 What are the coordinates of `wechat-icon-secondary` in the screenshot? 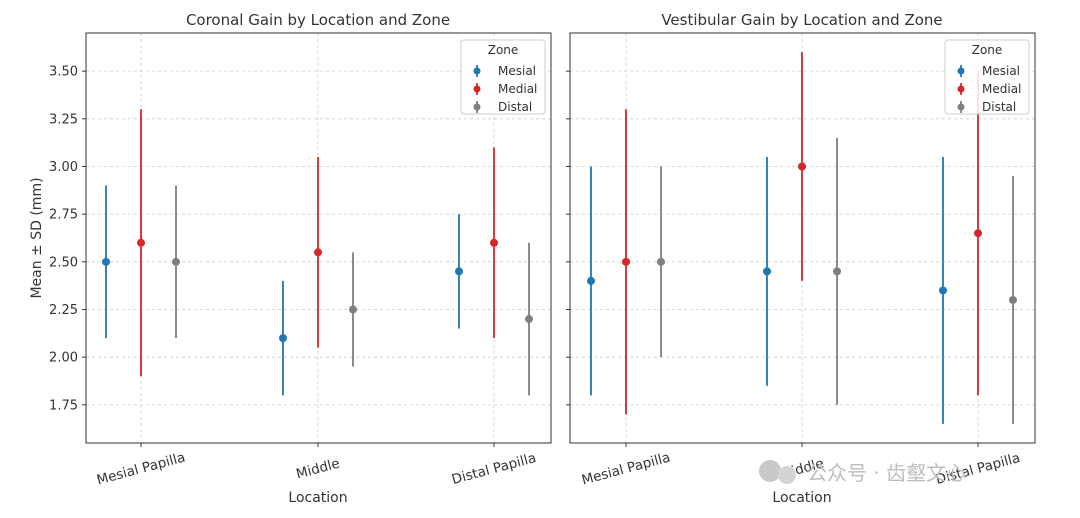 It's located at (787, 475).